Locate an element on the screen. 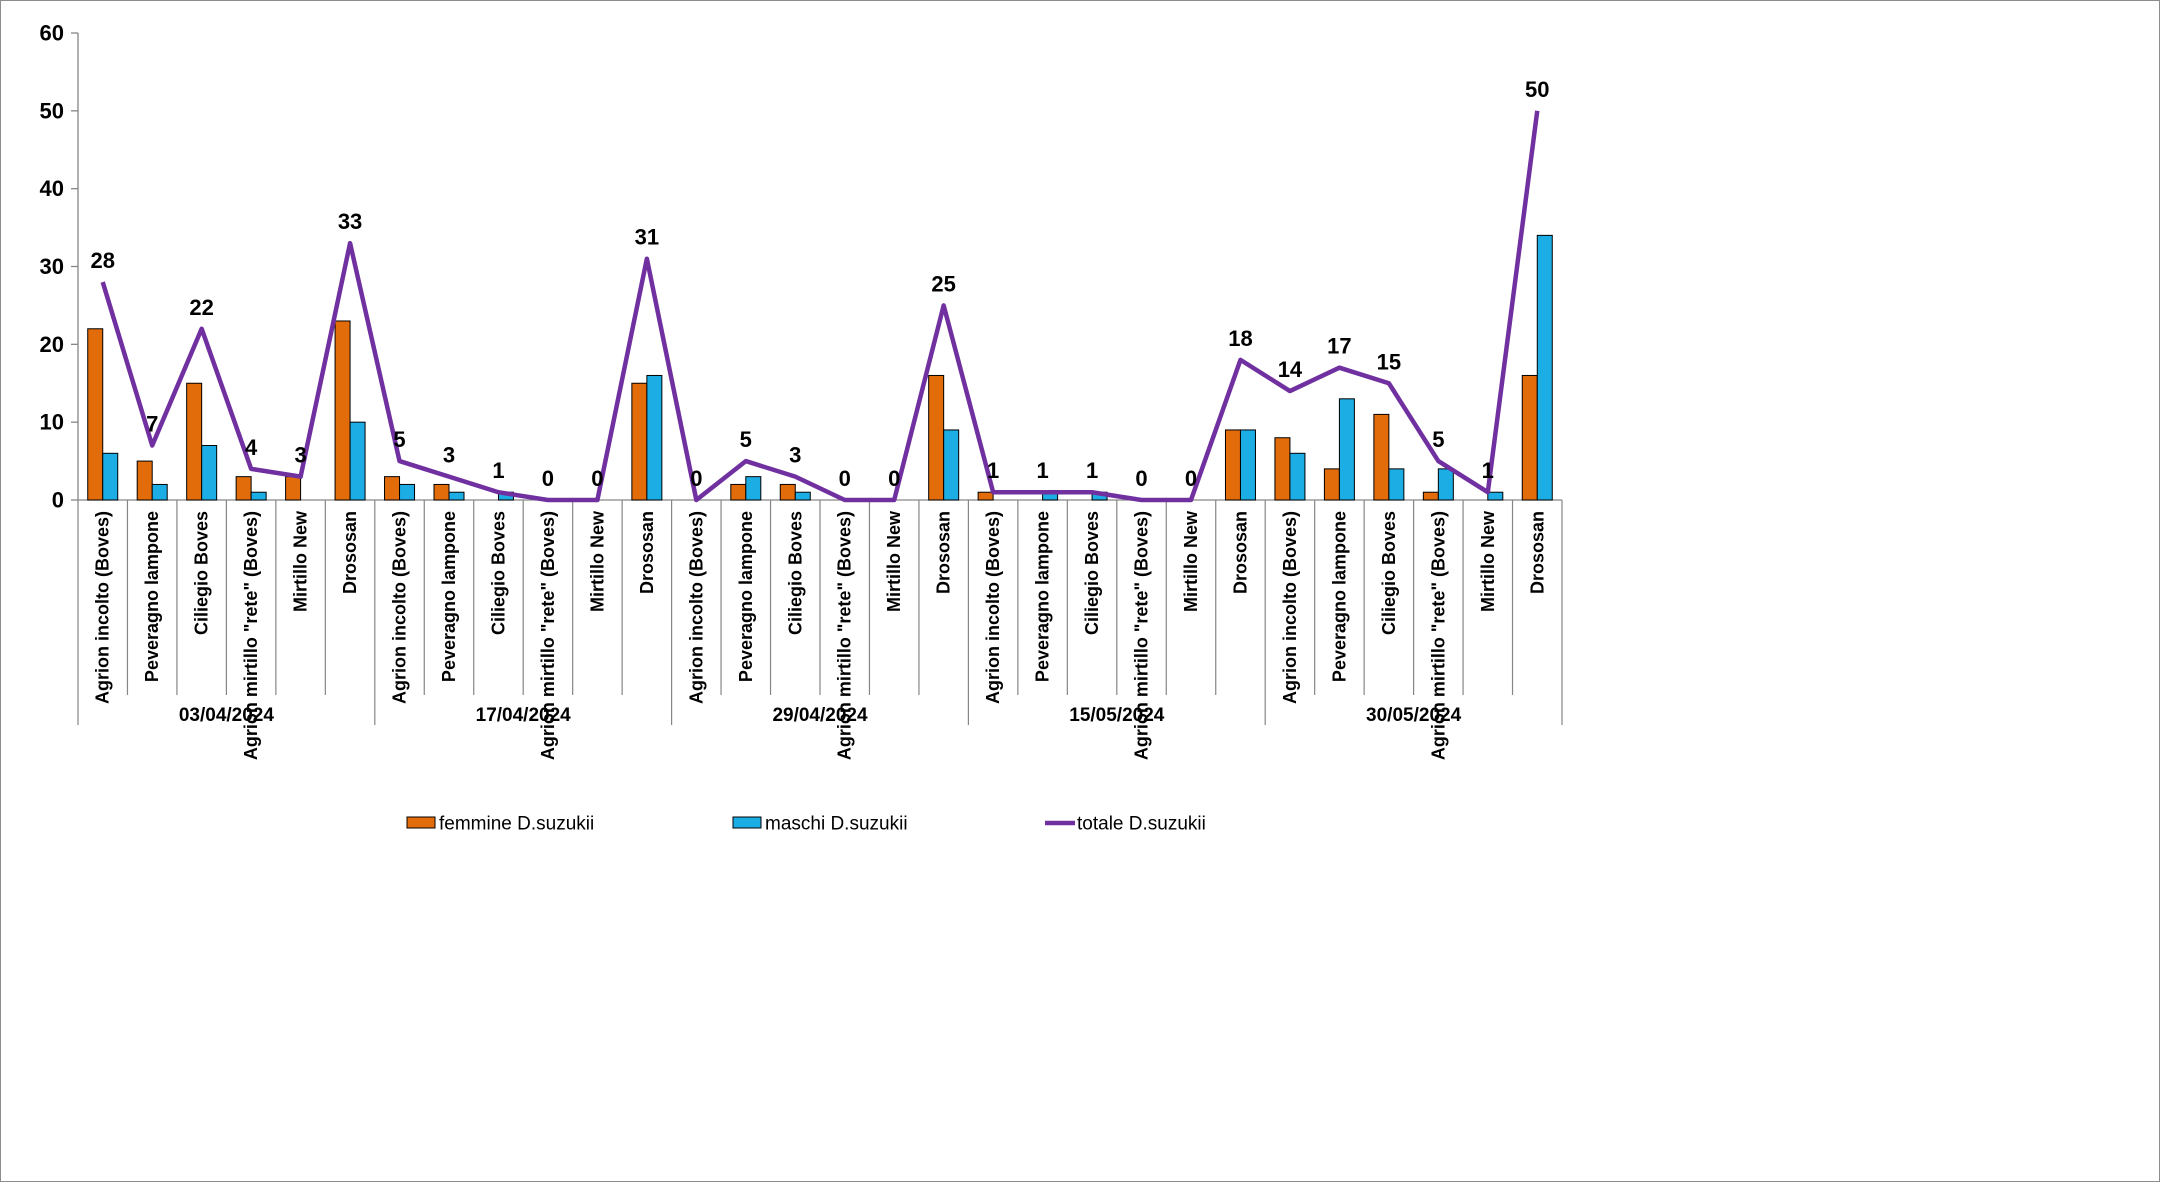 Image resolution: width=2160 pixels, height=1183 pixels. data-label: 17 is located at coordinates (1339, 346).